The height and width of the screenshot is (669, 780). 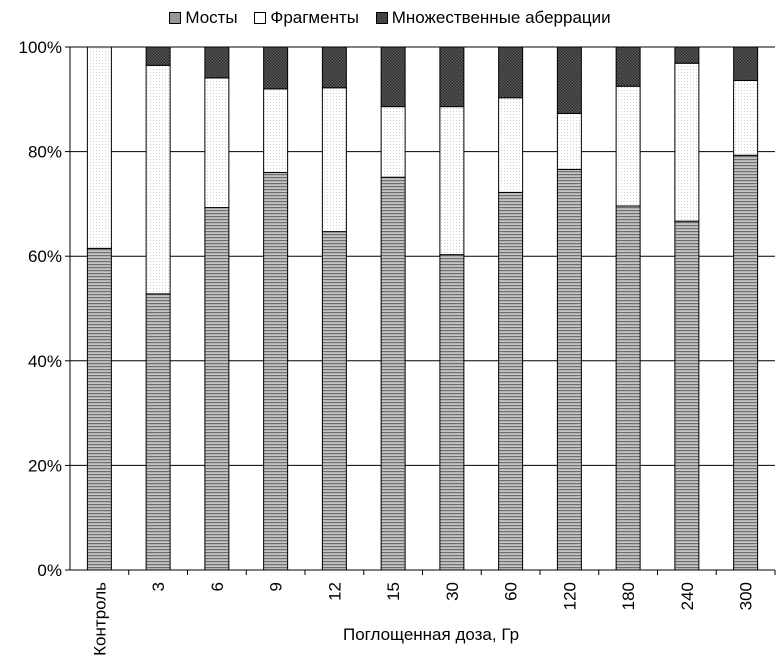 I want to click on x-tick-label: 9, so click(x=276, y=586).